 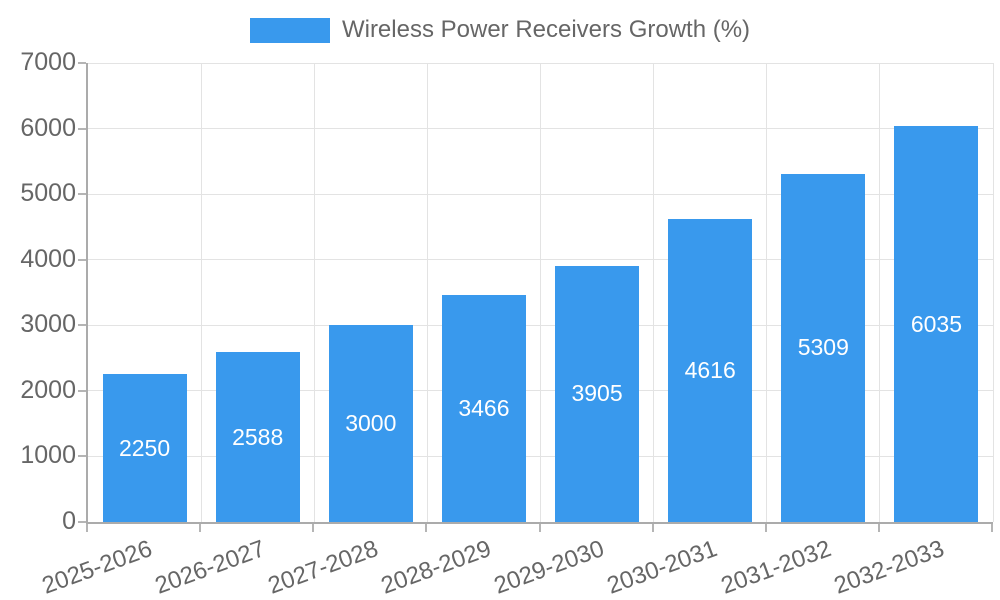 I want to click on x-tick-label: 2032-2033, so click(x=889, y=567).